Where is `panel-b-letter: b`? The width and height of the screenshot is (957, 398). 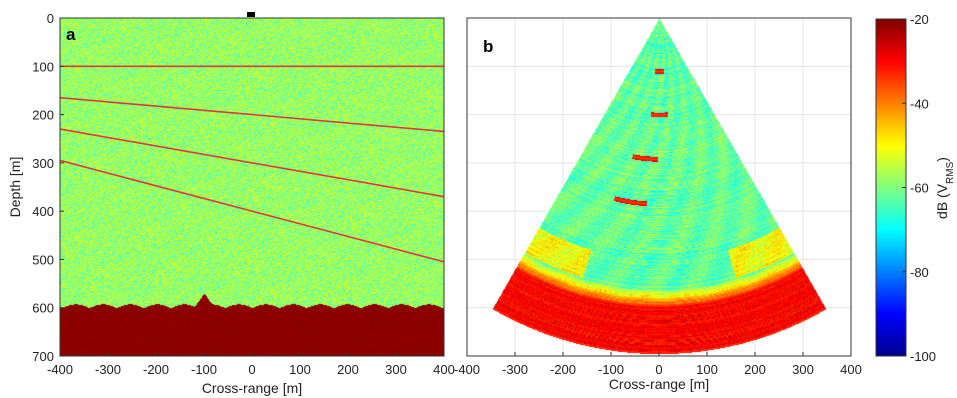 panel-b-letter: b is located at coordinates (488, 46).